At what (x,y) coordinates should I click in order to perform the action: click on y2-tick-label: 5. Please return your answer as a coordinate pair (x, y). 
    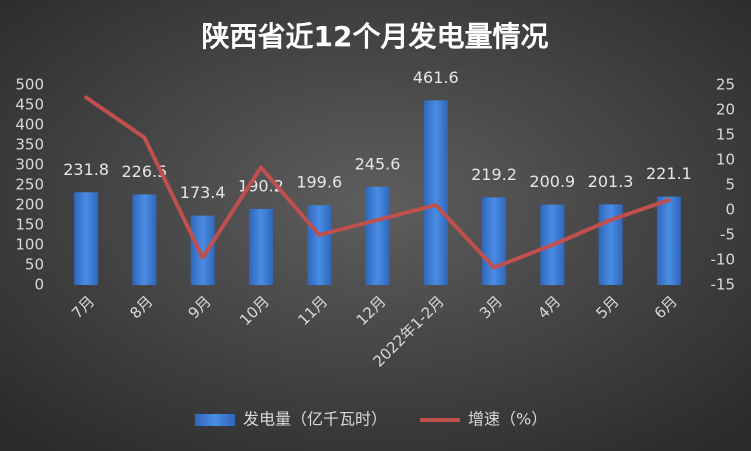
    Looking at the image, I should click on (730, 185).